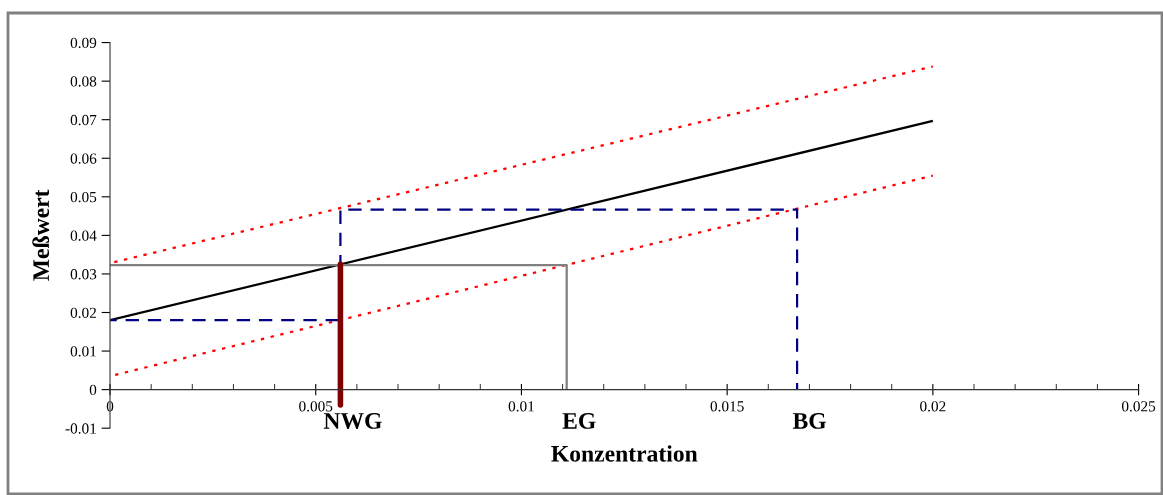 Image resolution: width=1163 pixels, height=495 pixels. What do you see at coordinates (83, 158) in the screenshot?
I see `y-tick-label: 0.06` at bounding box center [83, 158].